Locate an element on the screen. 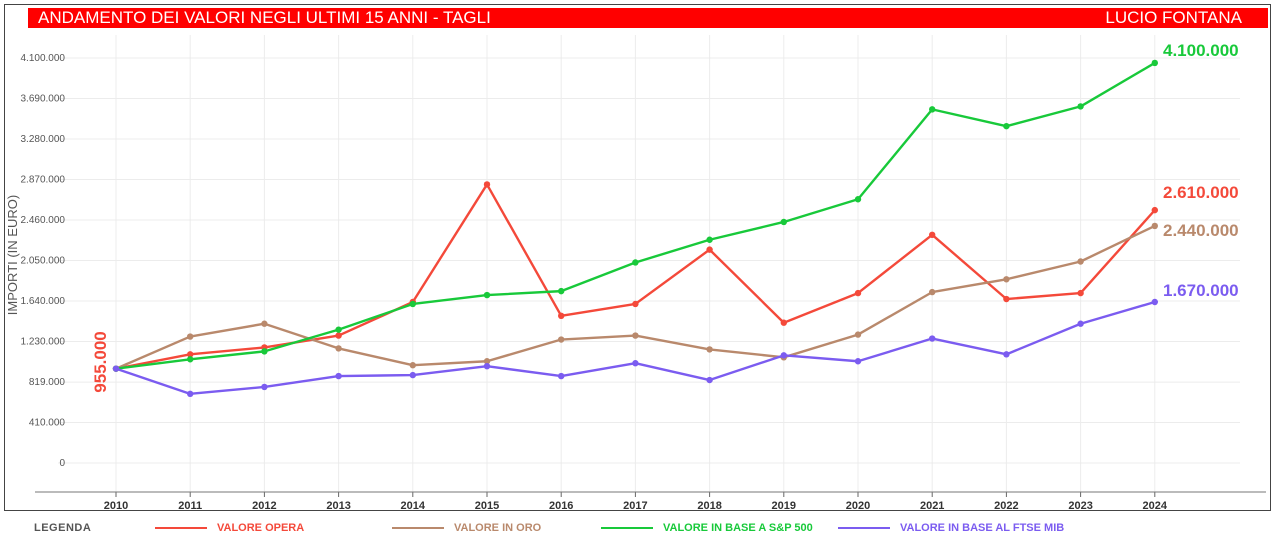 The width and height of the screenshot is (1280, 541). x-tick-label: 2011 is located at coordinates (190, 506).